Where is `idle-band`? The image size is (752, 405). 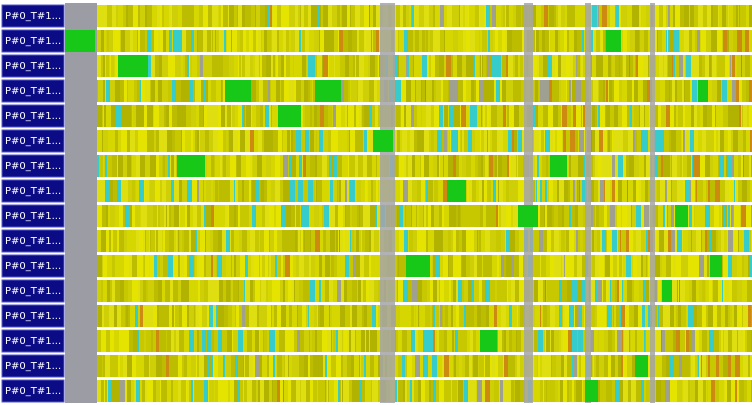 idle-band is located at coordinates (588, 240).